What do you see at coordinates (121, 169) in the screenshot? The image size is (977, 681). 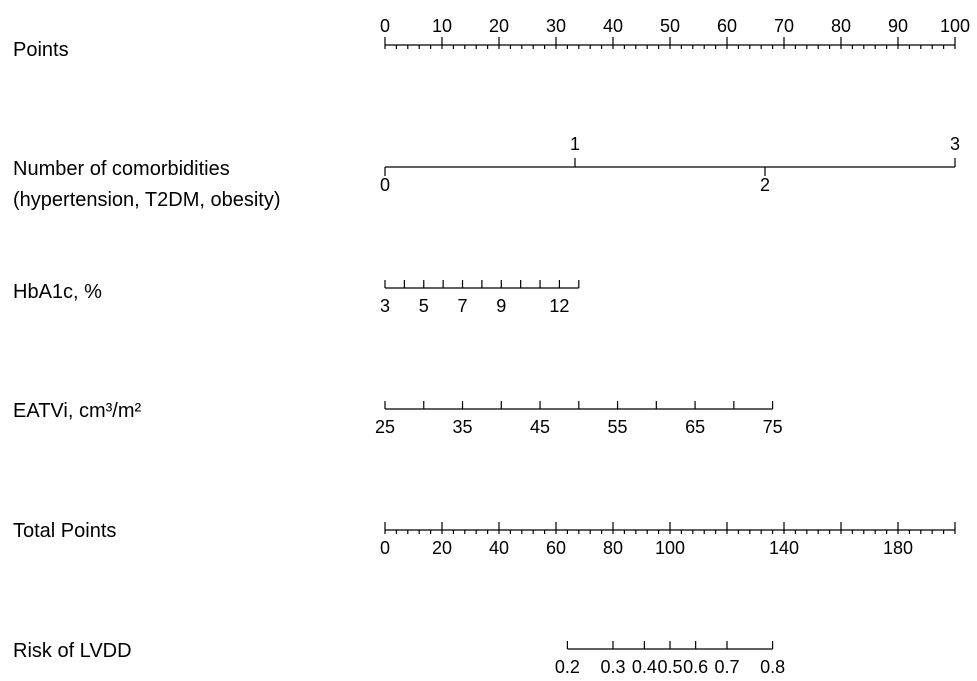 I see `row-label-comorbidities: Number of comorbidities` at bounding box center [121, 169].